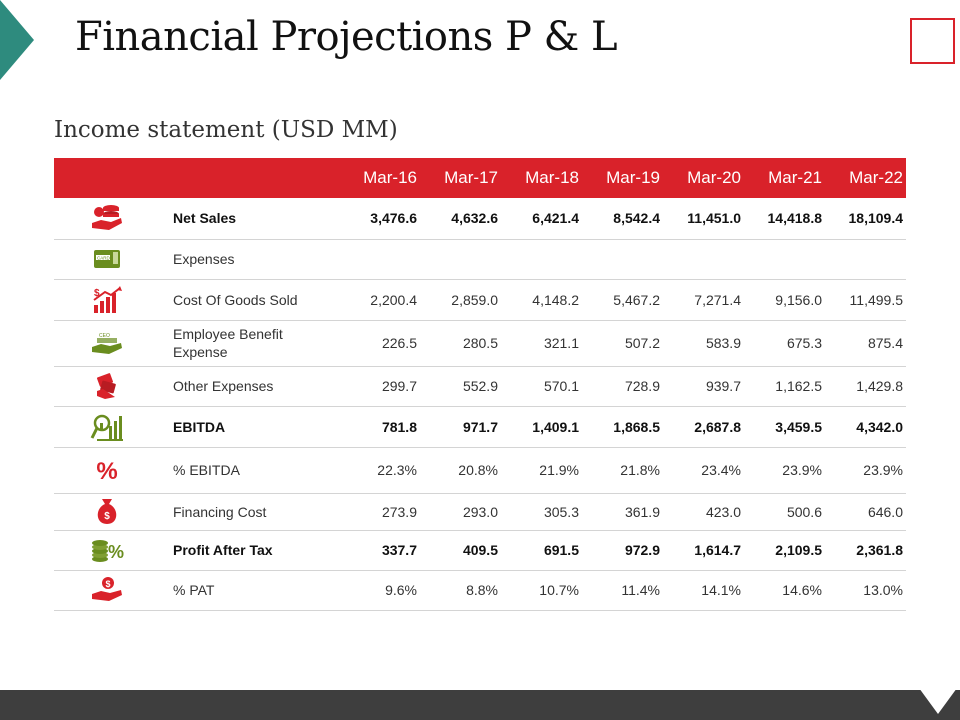 The image size is (960, 720). What do you see at coordinates (249, 300) in the screenshot?
I see `row-label: Cost Of Goods Sold` at bounding box center [249, 300].